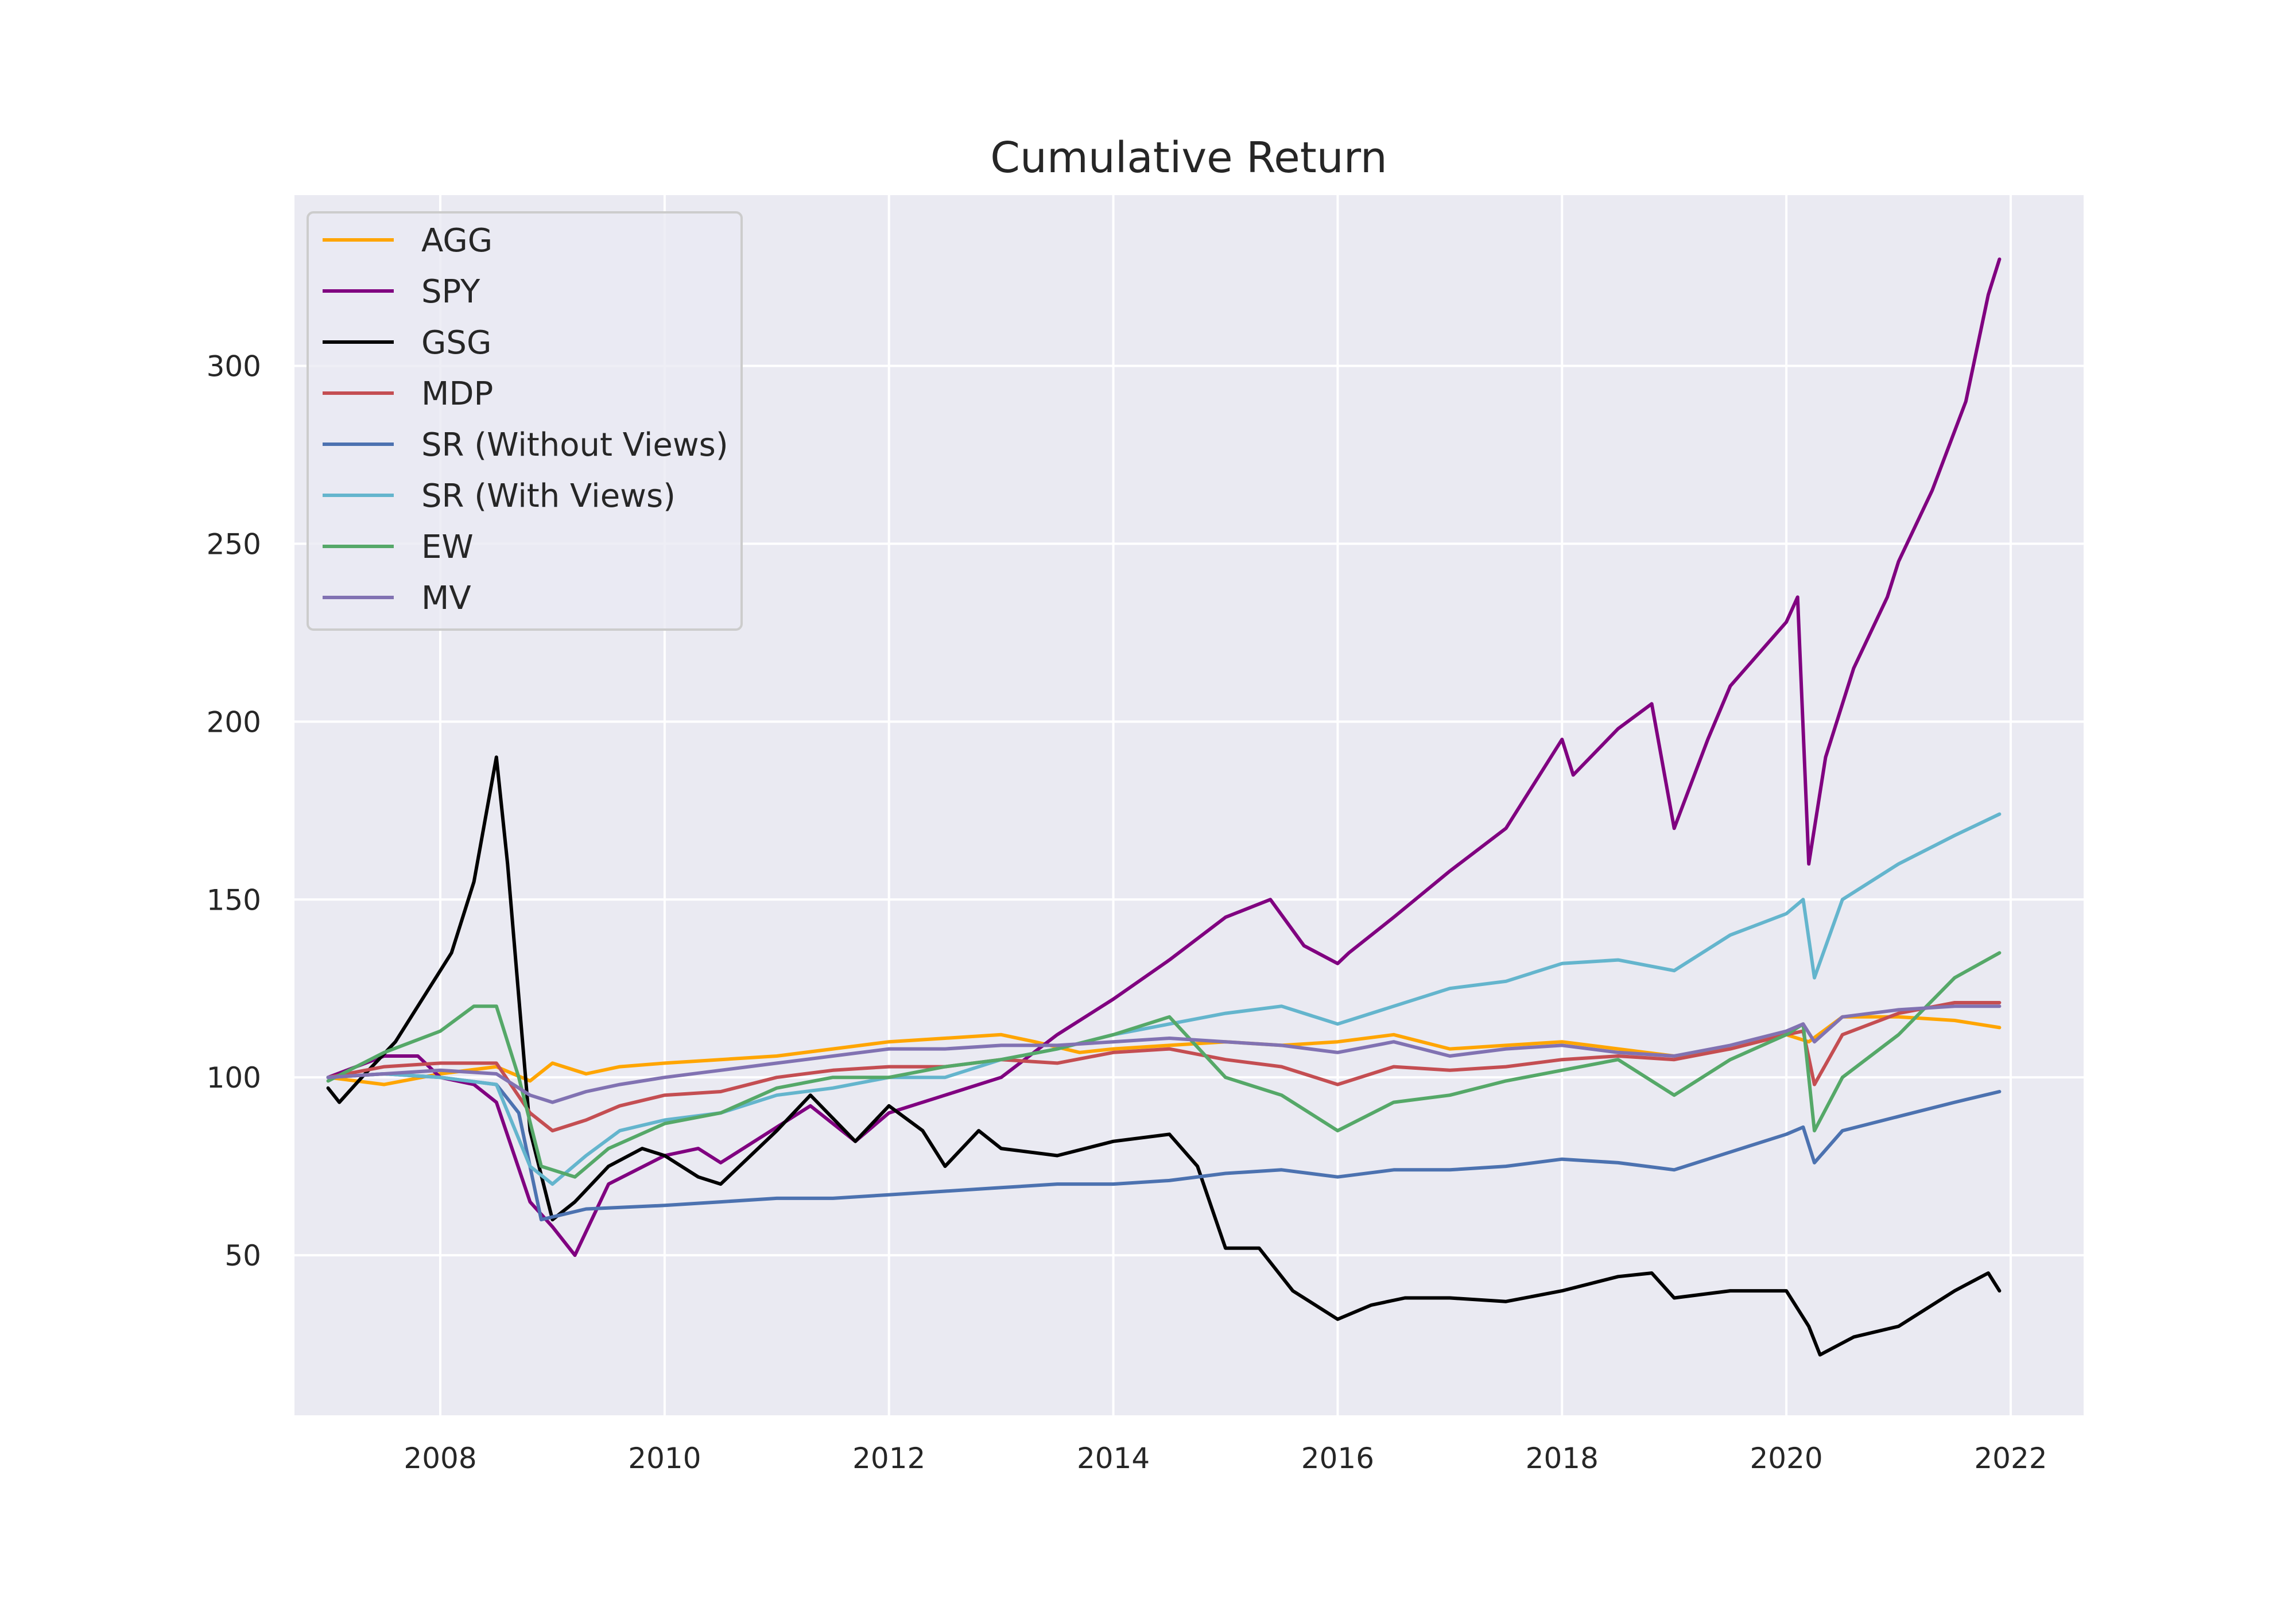  I want to click on y-tick-label: 50, so click(242, 1256).